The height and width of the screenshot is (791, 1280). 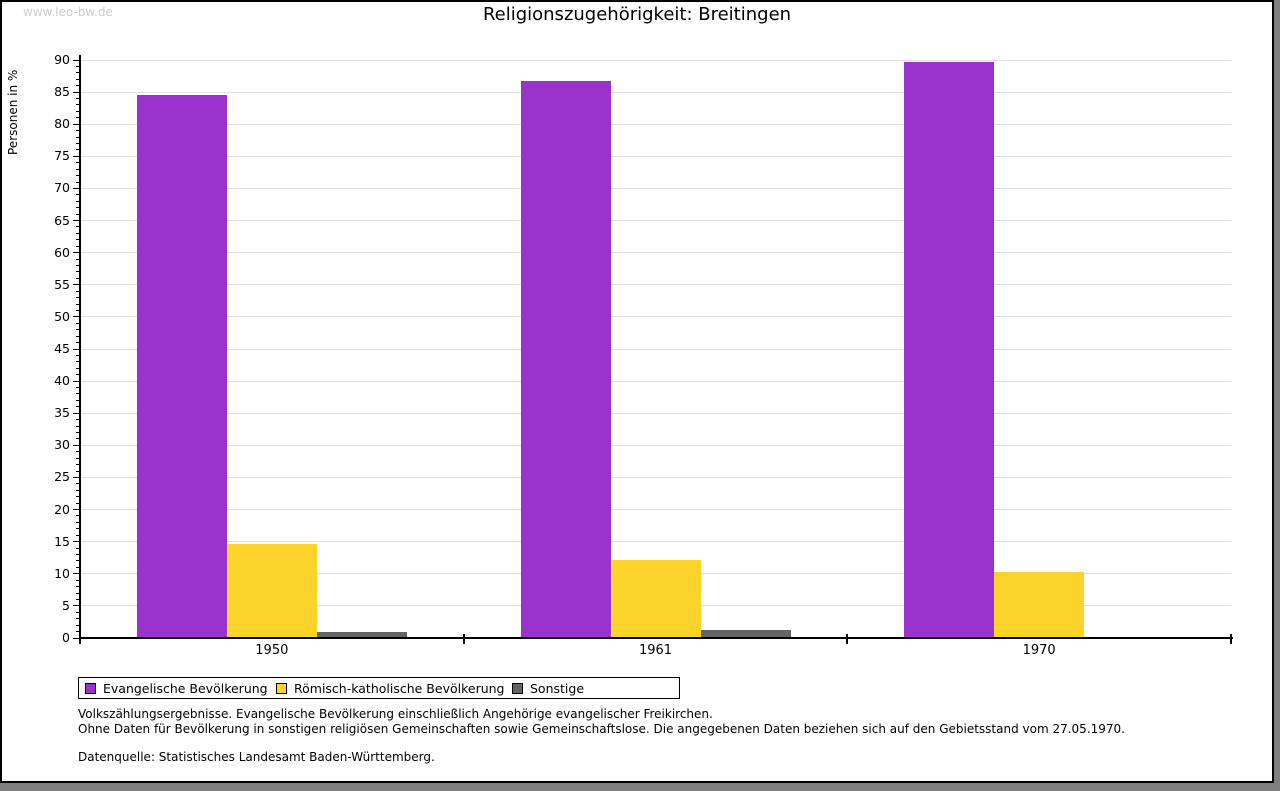 What do you see at coordinates (80, 347) in the screenshot?
I see `y-axis-line` at bounding box center [80, 347].